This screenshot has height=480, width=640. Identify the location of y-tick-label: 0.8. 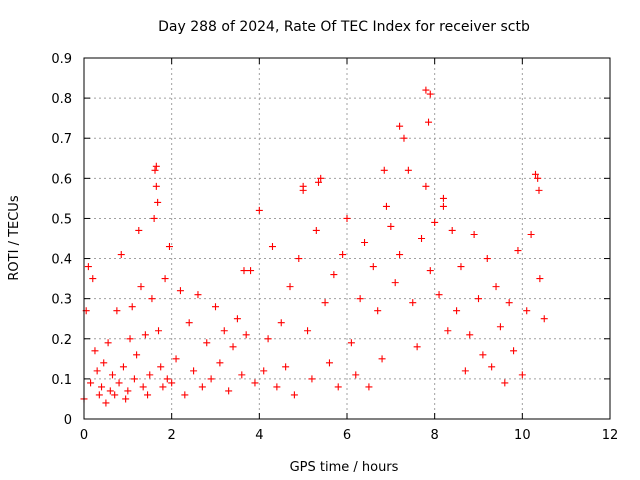
(61, 99).